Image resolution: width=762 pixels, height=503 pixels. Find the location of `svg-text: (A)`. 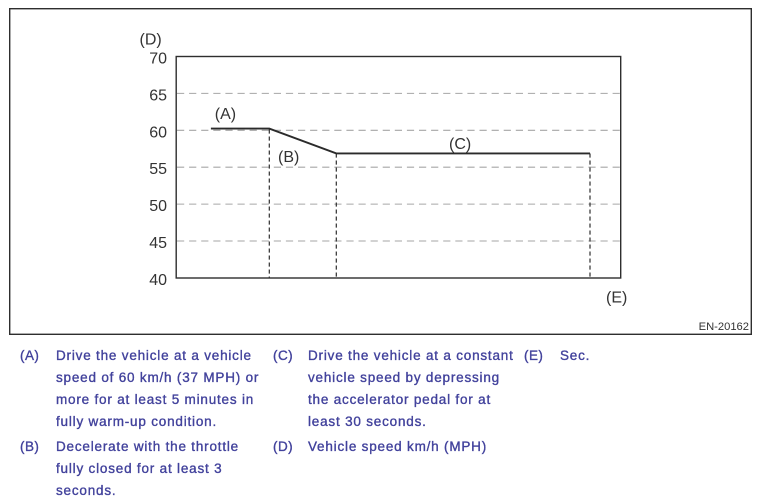

svg-text: (A) is located at coordinates (225, 114).